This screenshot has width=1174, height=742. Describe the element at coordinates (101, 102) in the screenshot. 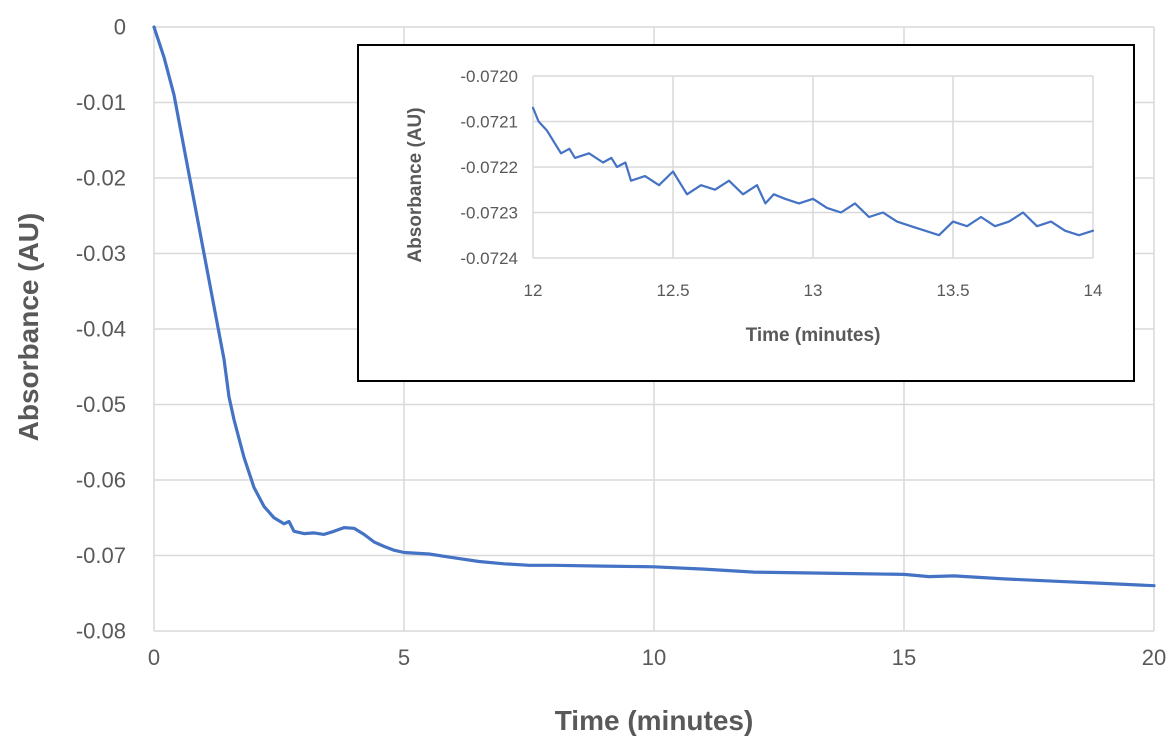

I see `main-y-tick-label: -0.01` at that location.